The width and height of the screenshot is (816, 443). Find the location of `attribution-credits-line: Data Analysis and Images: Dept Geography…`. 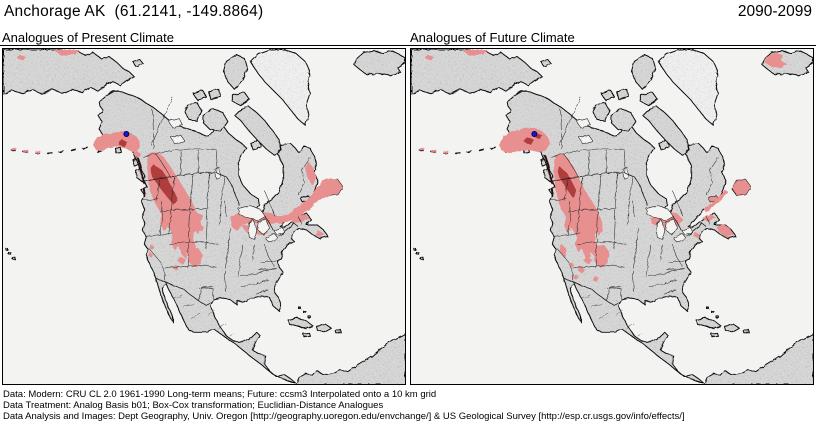

attribution-credits-line: Data Analysis and Images: Dept Geography… is located at coordinates (344, 416).